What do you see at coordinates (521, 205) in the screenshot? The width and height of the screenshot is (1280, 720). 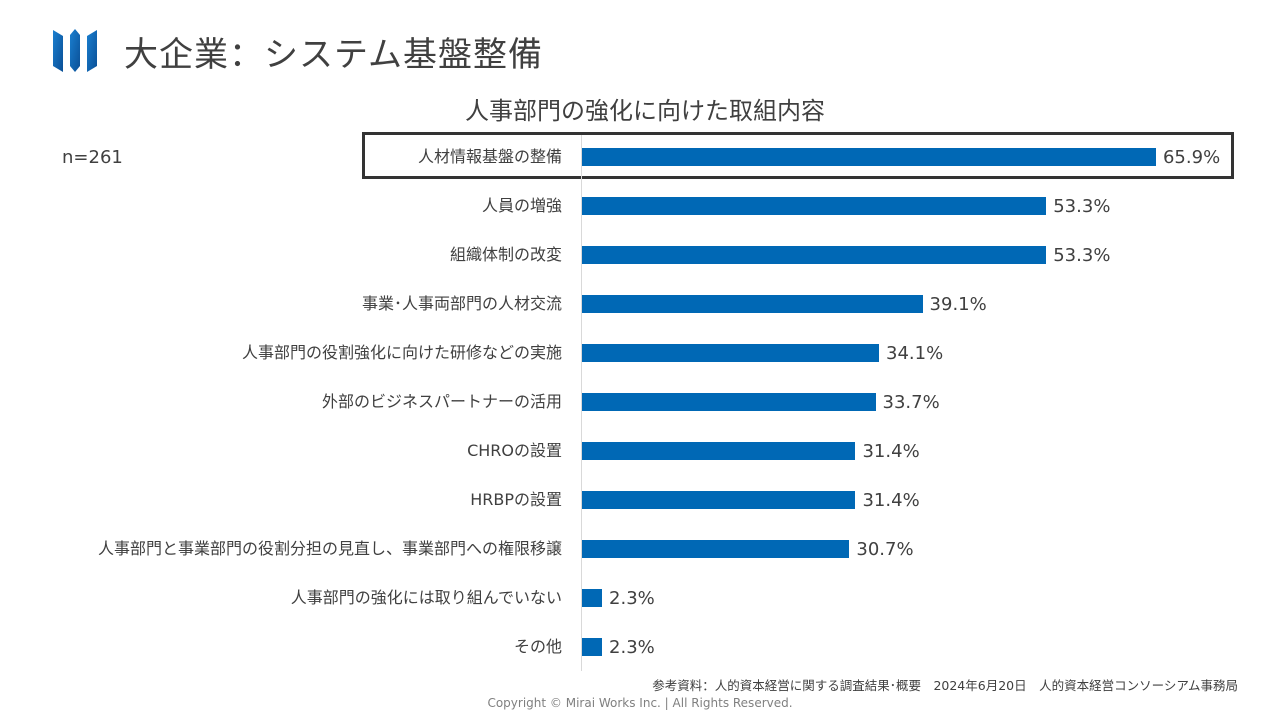 I see `category-label: 人員の増強` at bounding box center [521, 205].